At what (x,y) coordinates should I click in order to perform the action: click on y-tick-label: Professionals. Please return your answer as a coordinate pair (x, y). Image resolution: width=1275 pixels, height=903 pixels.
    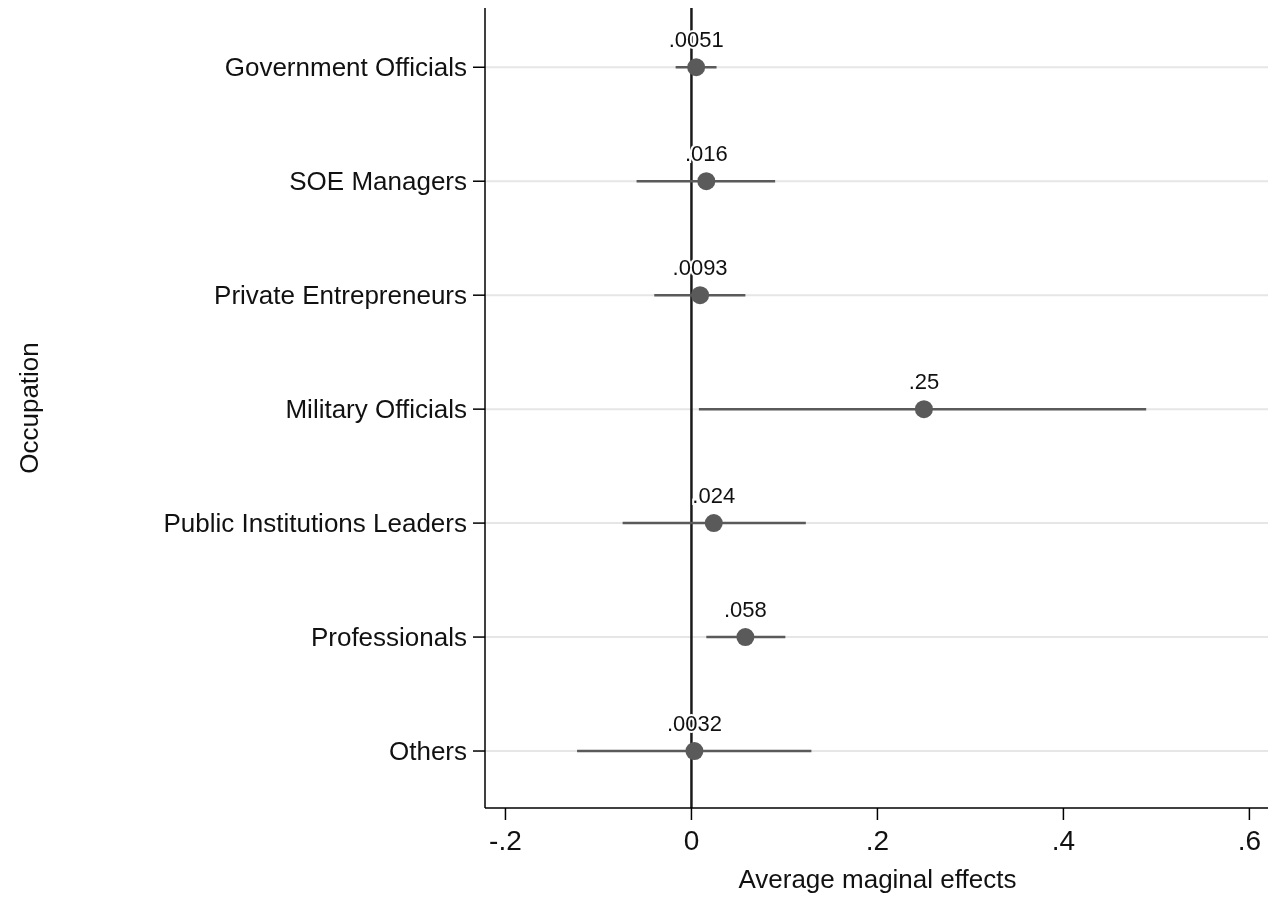
    Looking at the image, I should click on (388, 637).